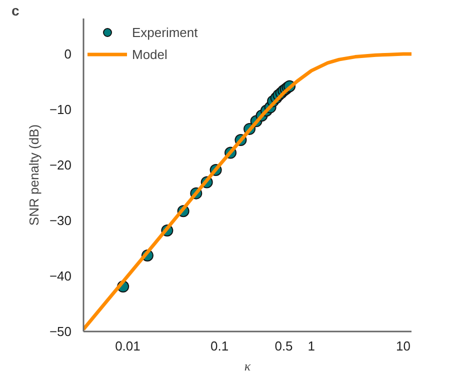 This screenshot has width=455, height=383. I want to click on x-axis-title: κ, so click(248, 366).